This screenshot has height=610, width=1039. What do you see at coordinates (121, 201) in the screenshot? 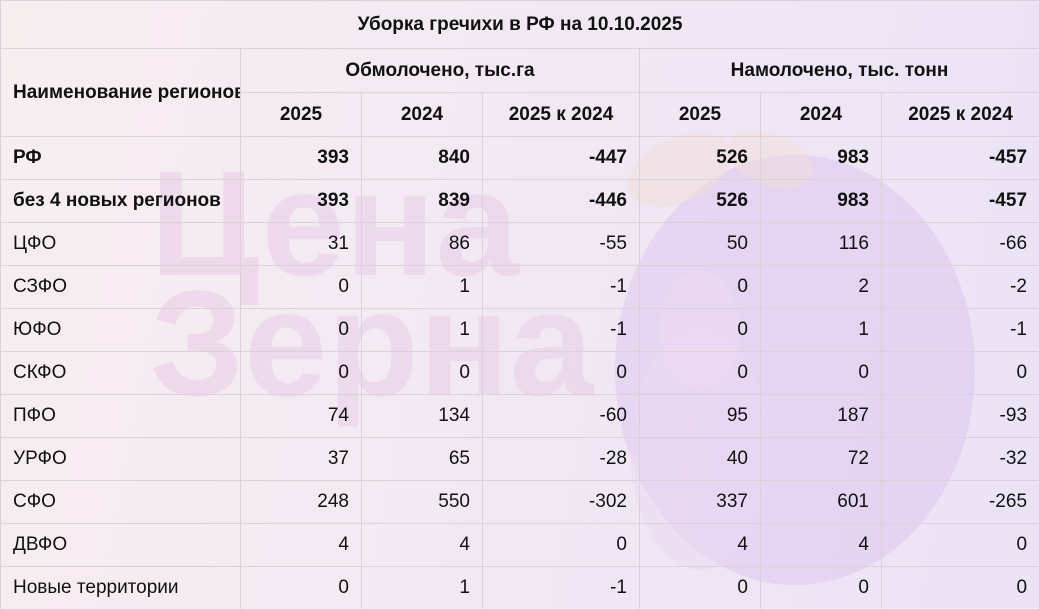
I see `region-name-cell: без 4 новых регионов` at bounding box center [121, 201].